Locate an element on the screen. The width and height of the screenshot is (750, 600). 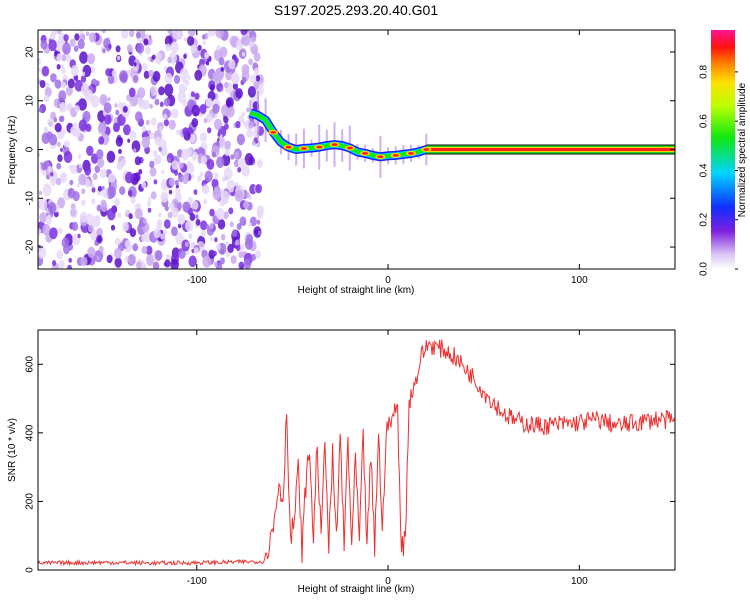
snr-y-tick-label: 0 is located at coordinates (30, 570).